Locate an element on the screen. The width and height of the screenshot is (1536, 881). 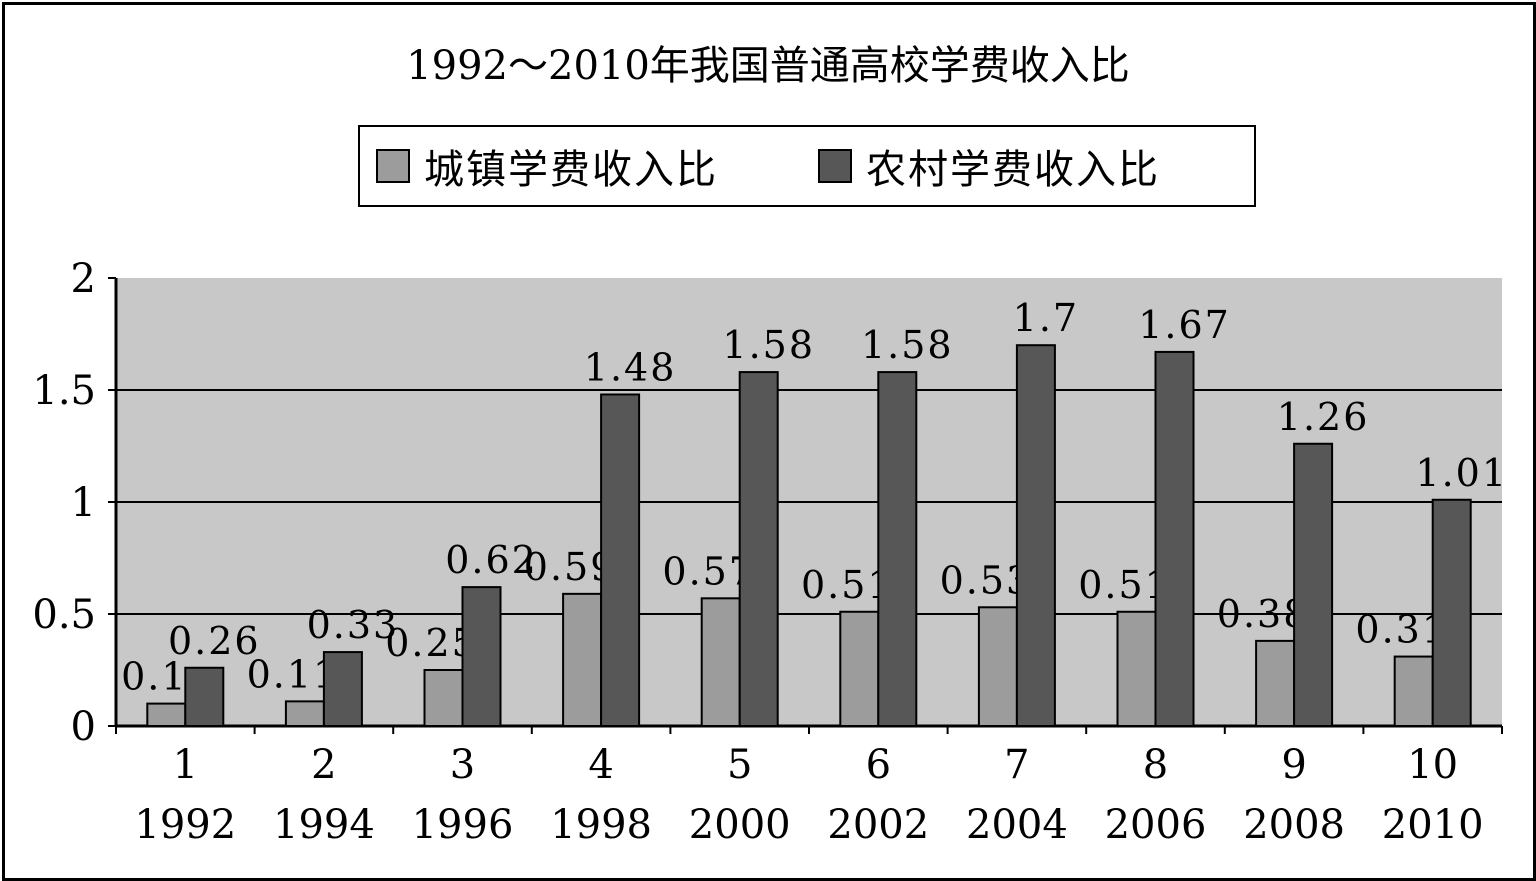
legend-item-rural: 农村学费收入比 is located at coordinates (989, 166).